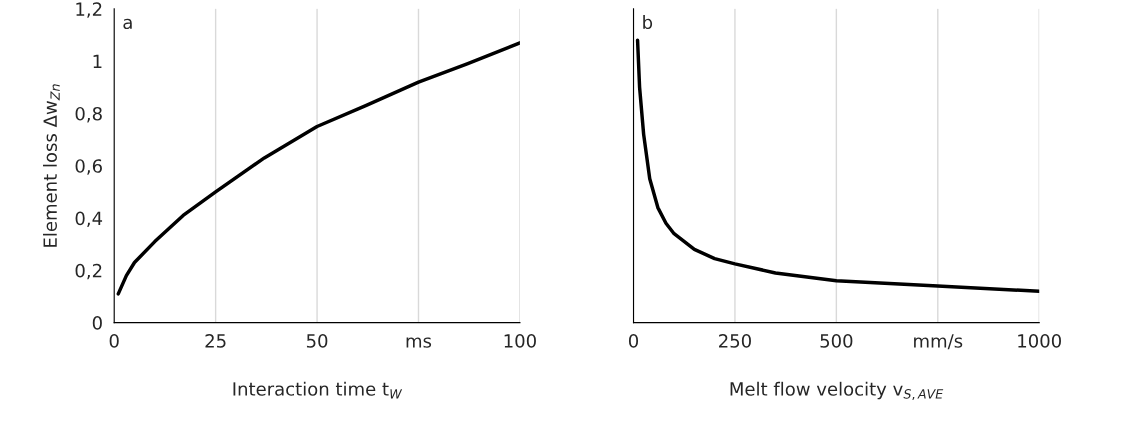  I want to click on x-tick-label: 250, so click(735, 341).